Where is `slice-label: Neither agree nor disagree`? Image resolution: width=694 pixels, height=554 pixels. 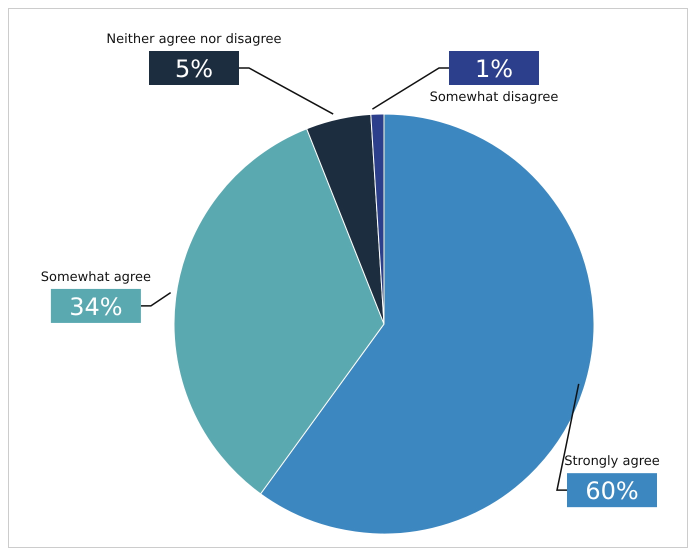 slice-label: Neither agree nor disagree is located at coordinates (194, 39).